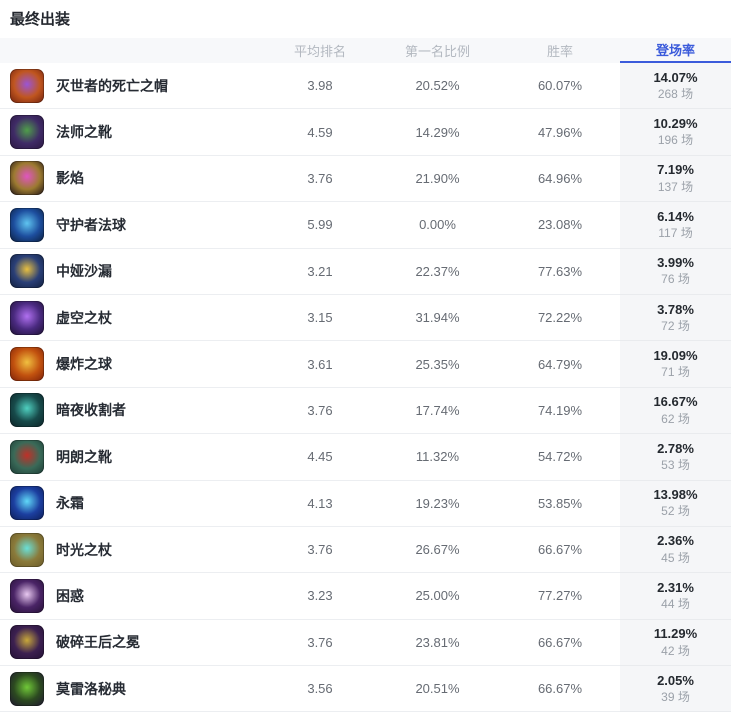 The height and width of the screenshot is (712, 731). I want to click on games-count: 137 场, so click(675, 186).